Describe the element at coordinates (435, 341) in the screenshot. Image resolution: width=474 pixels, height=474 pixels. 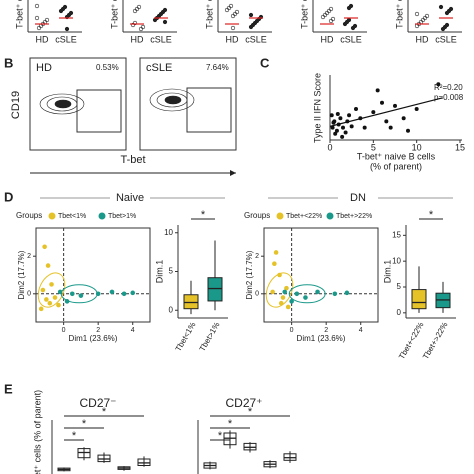
I see `x-tick-label: Tbet+>22%` at that location.